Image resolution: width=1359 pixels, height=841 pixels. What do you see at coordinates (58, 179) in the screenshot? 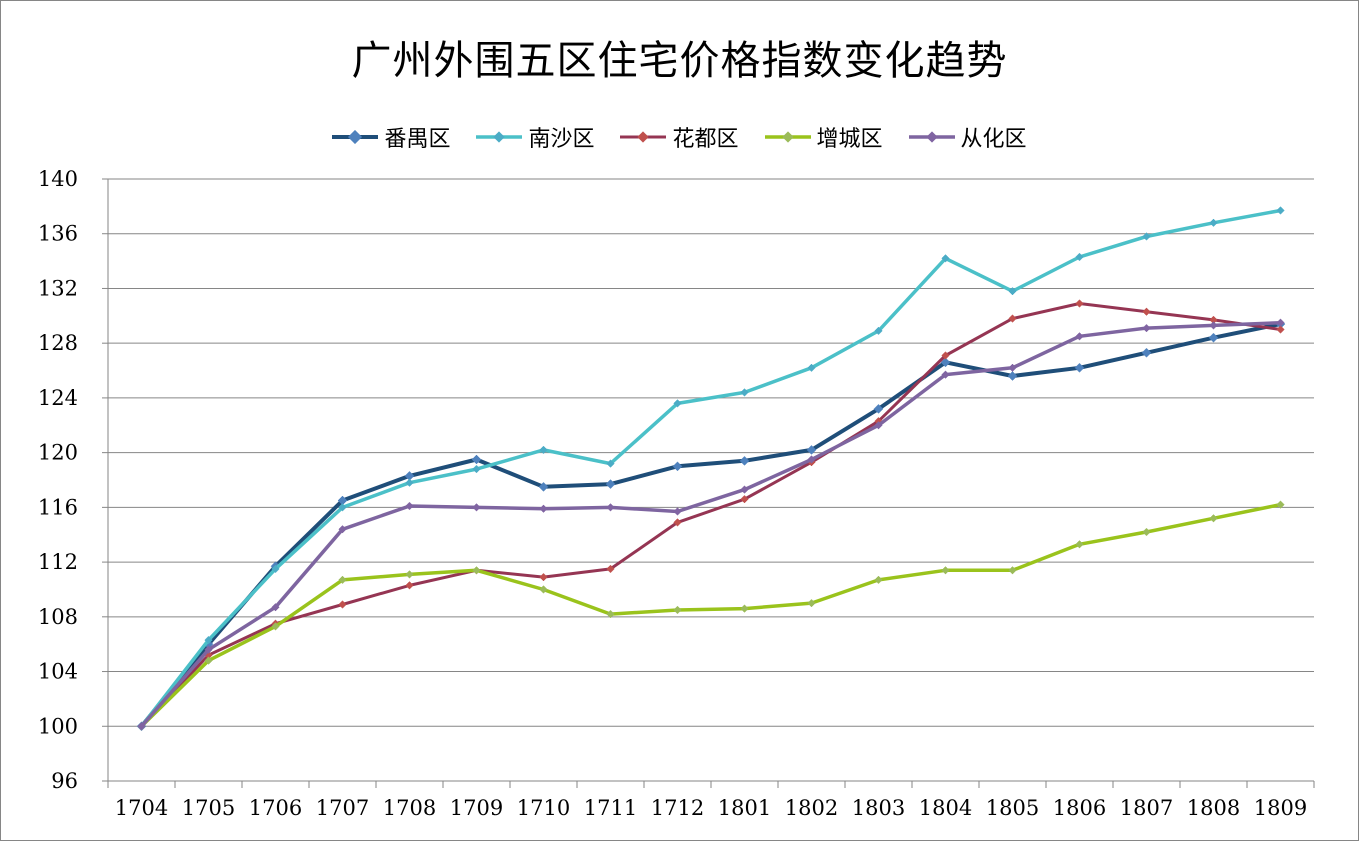
I see `y-tick-label: 140` at bounding box center [58, 179].